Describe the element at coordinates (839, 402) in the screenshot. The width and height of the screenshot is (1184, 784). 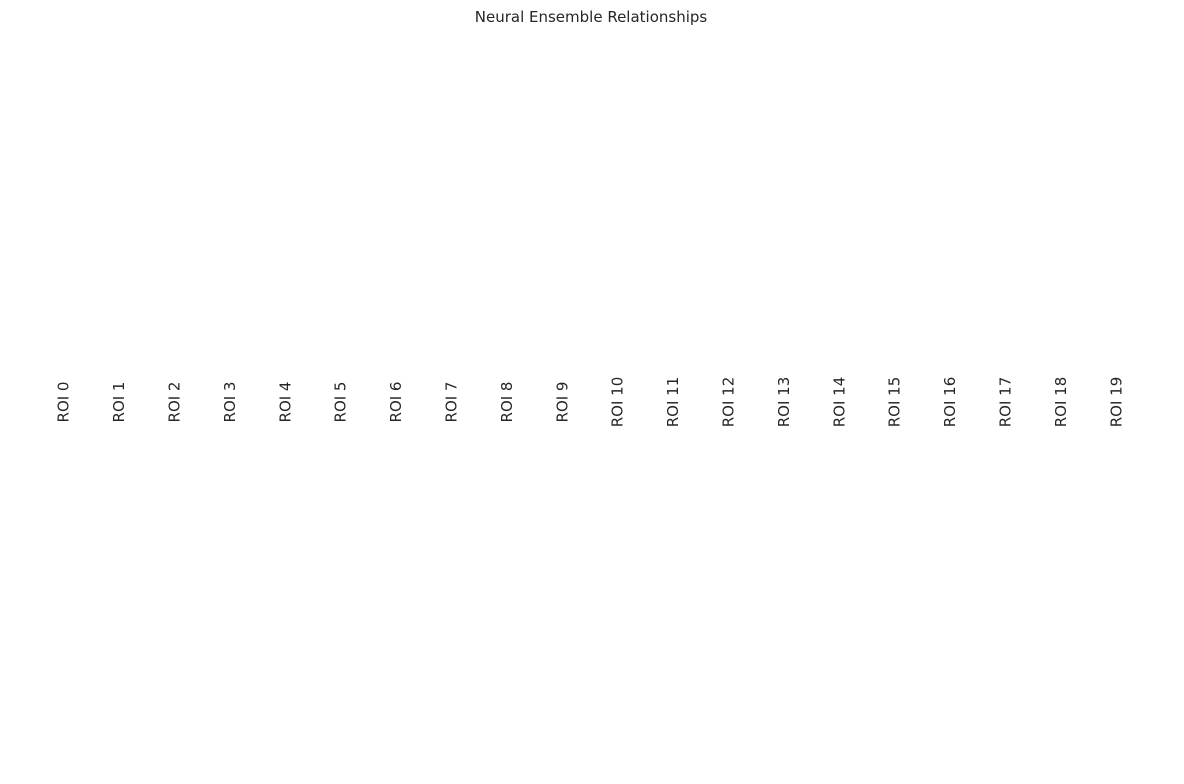
I see `x-tick-label: ROI 14` at that location.